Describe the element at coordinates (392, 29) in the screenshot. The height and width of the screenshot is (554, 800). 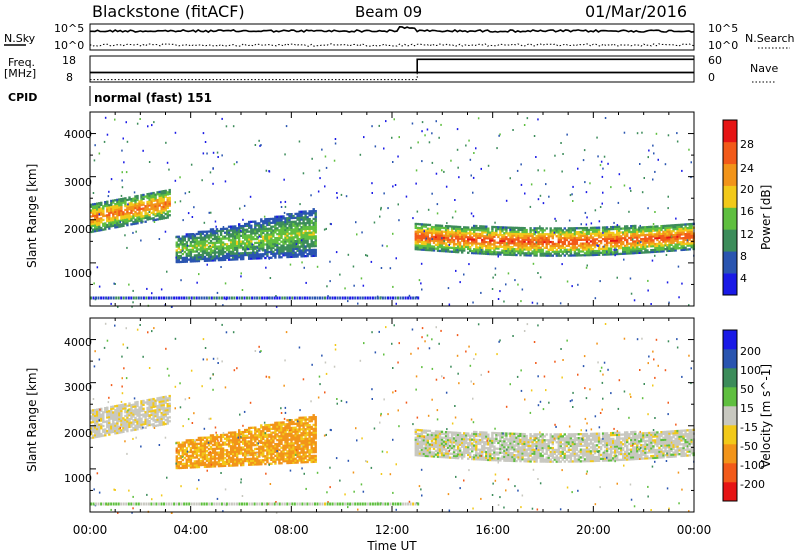
I see `sky-noise-line` at that location.